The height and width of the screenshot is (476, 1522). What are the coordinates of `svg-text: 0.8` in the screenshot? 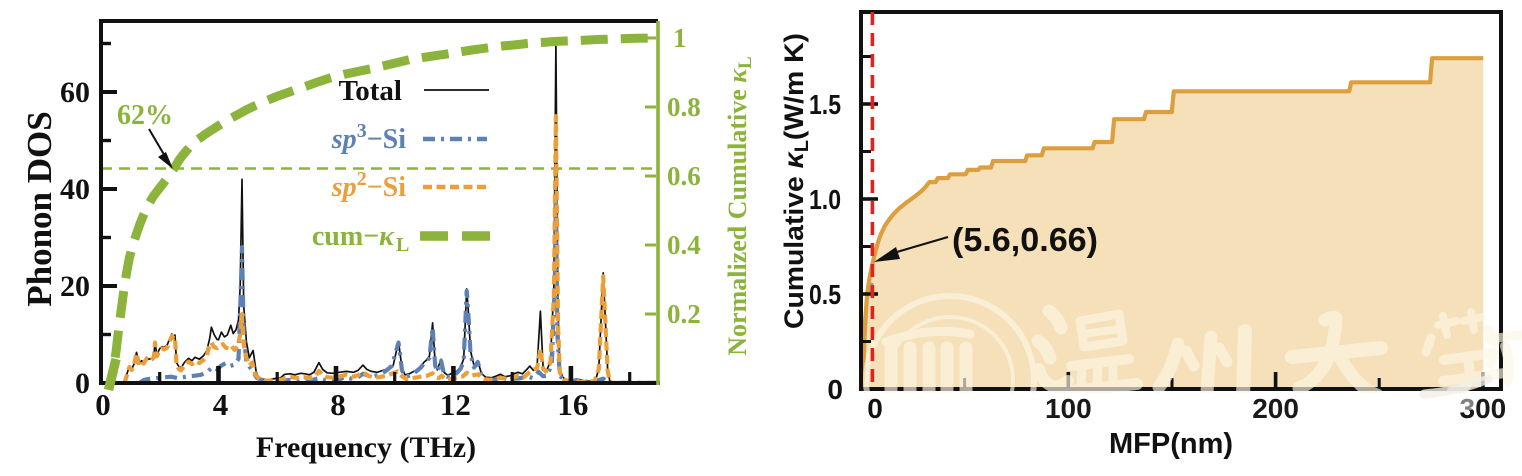 It's located at (684, 107).